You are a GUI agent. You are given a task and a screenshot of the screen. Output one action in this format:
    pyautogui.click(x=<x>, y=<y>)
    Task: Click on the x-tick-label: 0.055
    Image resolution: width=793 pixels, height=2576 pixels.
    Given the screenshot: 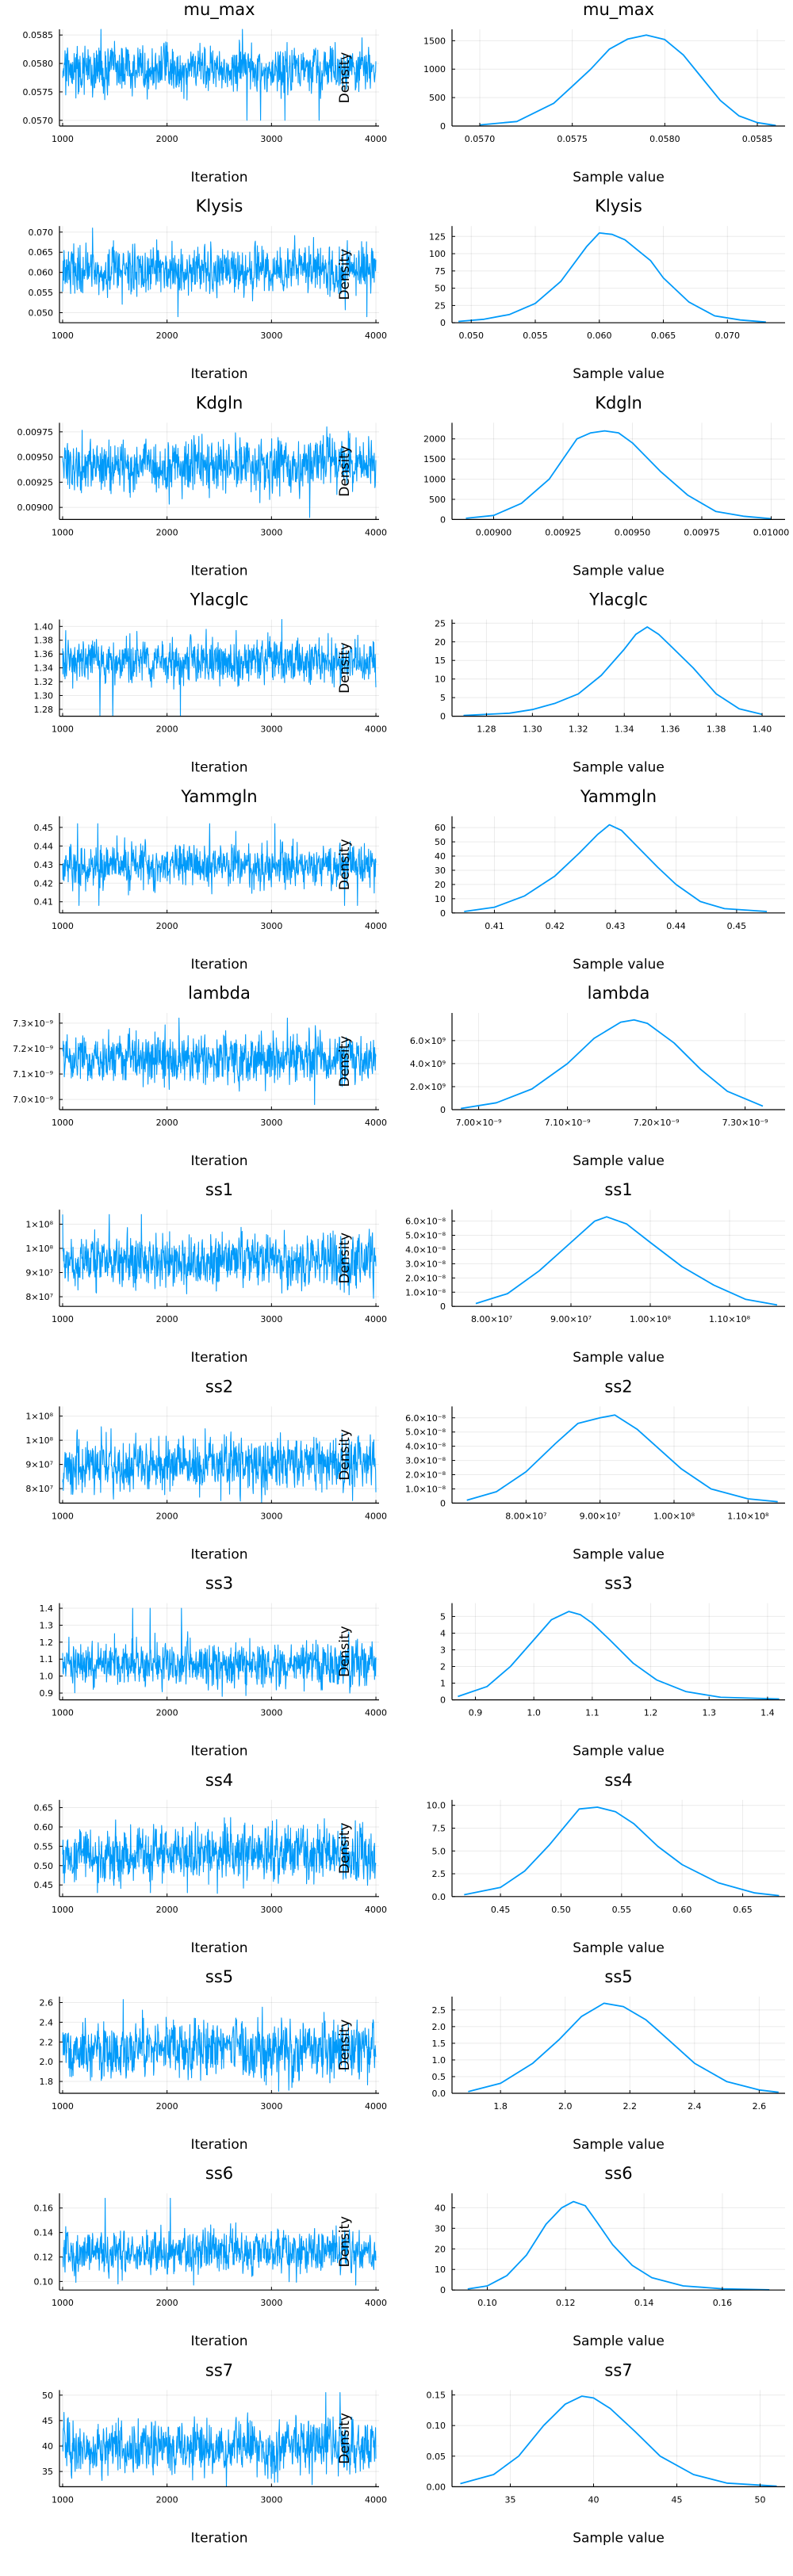 What is the action you would take?
    pyautogui.click(x=535, y=336)
    